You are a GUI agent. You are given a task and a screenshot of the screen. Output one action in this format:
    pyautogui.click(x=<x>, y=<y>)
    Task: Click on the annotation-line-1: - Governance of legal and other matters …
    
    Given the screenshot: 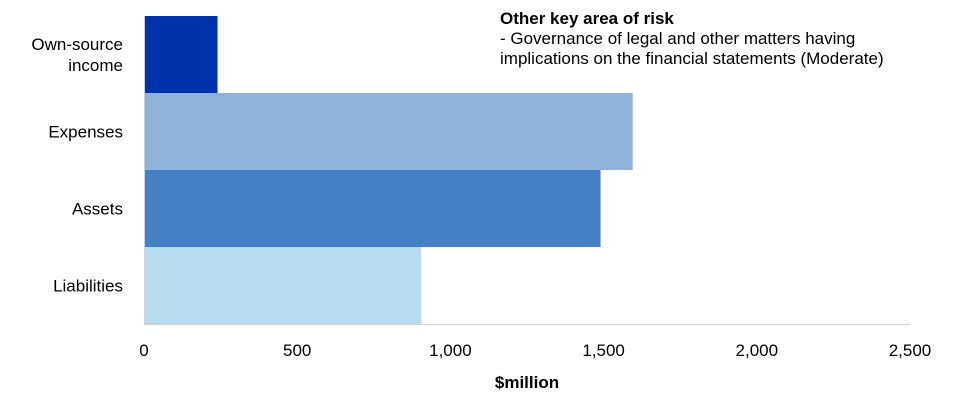 What is the action you would take?
    pyautogui.click(x=678, y=38)
    